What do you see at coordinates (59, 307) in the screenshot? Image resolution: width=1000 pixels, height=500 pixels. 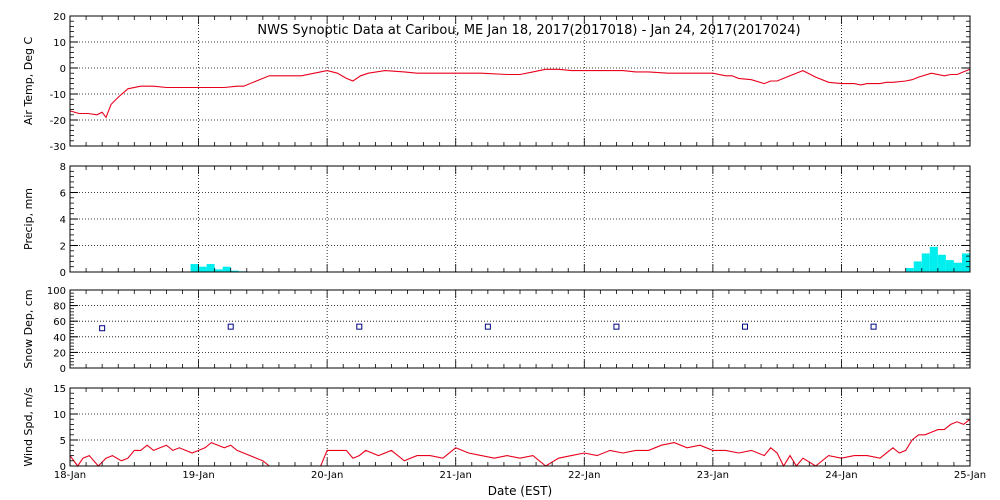 I see `y-tick-label: 80` at bounding box center [59, 307].